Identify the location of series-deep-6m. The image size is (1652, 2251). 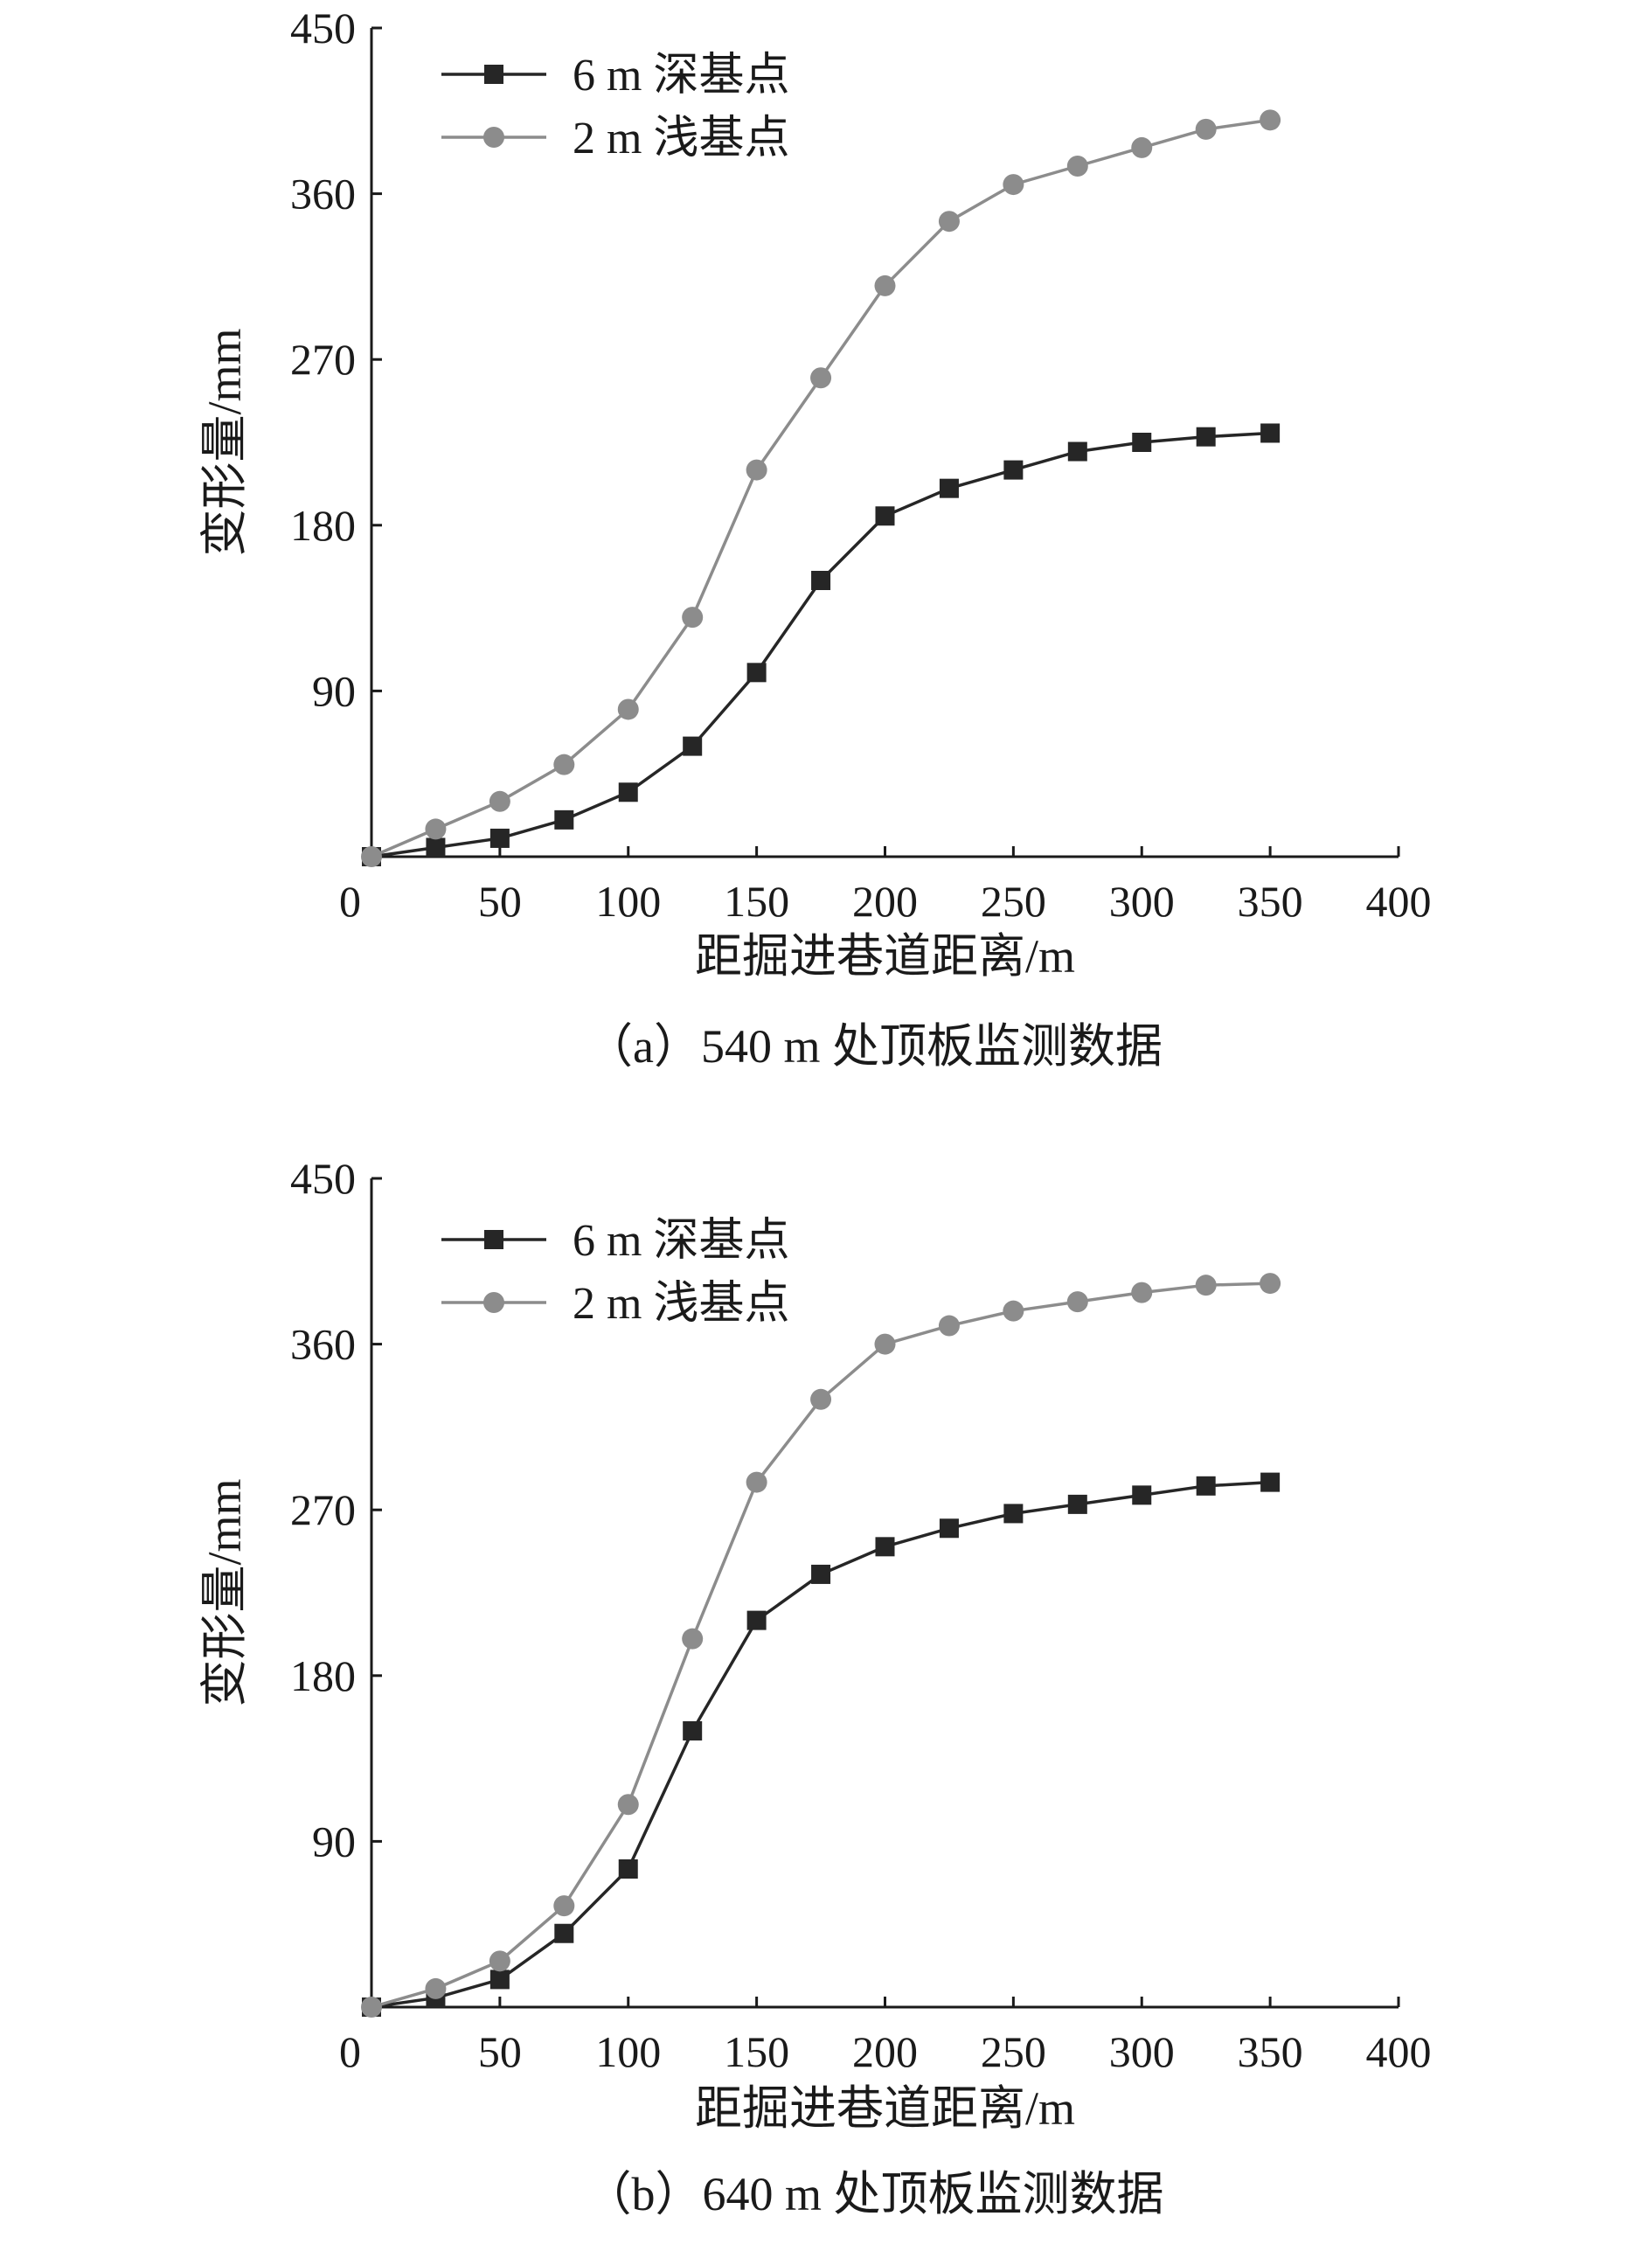
(821, 1744).